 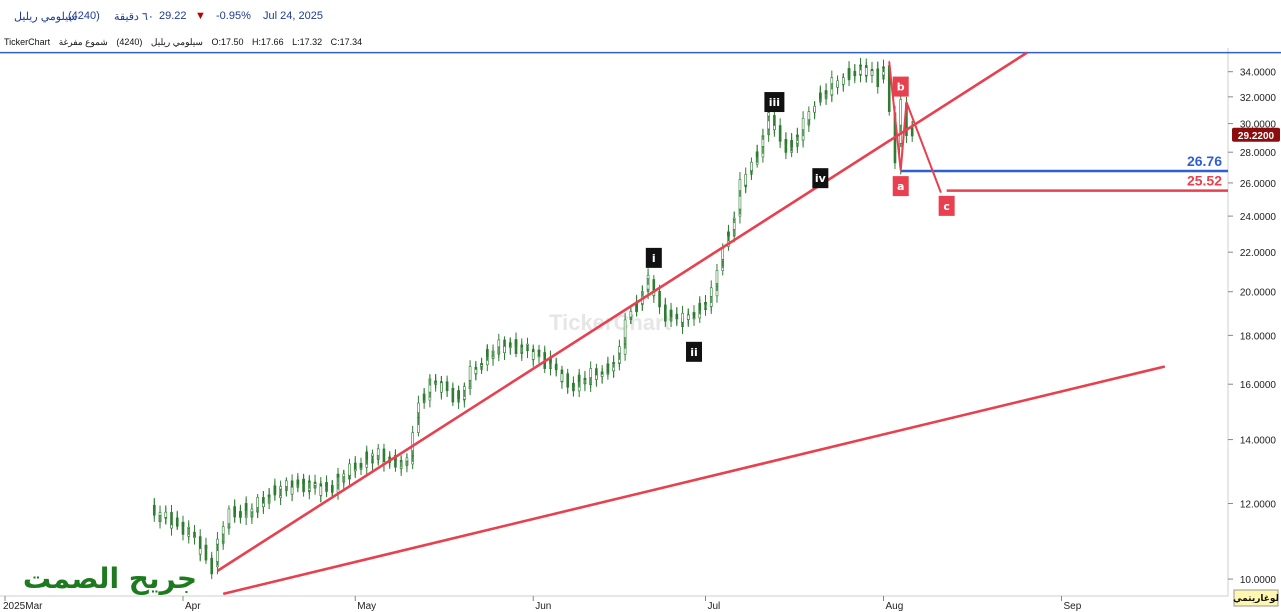 I want to click on wave-badge-iv, so click(x=820, y=178).